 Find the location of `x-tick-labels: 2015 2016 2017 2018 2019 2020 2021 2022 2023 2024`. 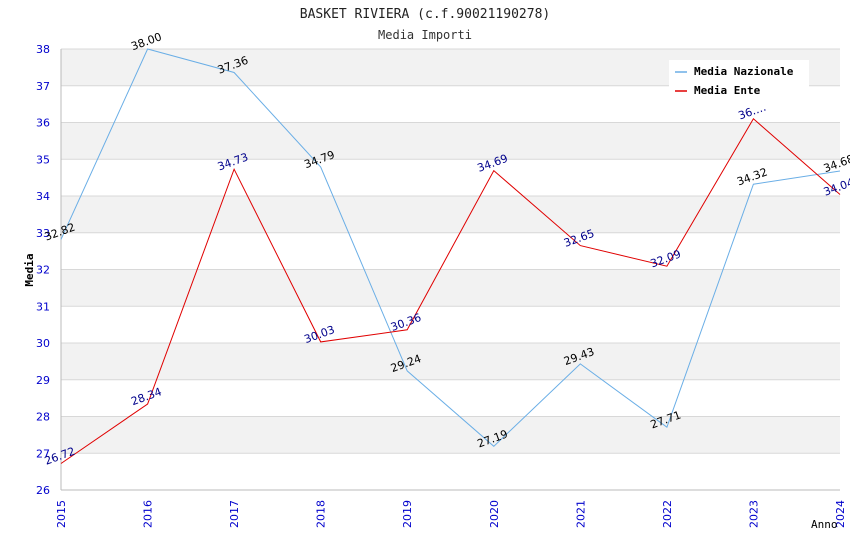

x-tick-labels: 2015 2016 2017 2018 2019 2020 2021 2022 2023 2024 is located at coordinates (451, 514).